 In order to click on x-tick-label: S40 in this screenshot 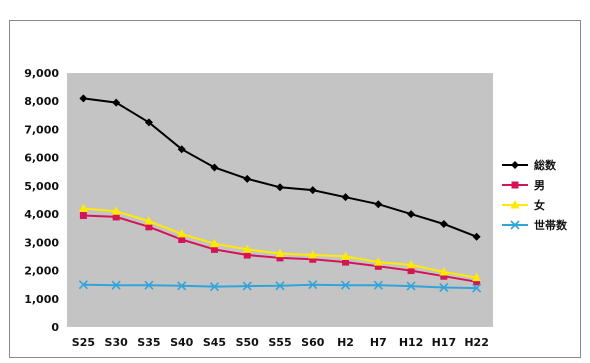, I will do `click(182, 342)`.